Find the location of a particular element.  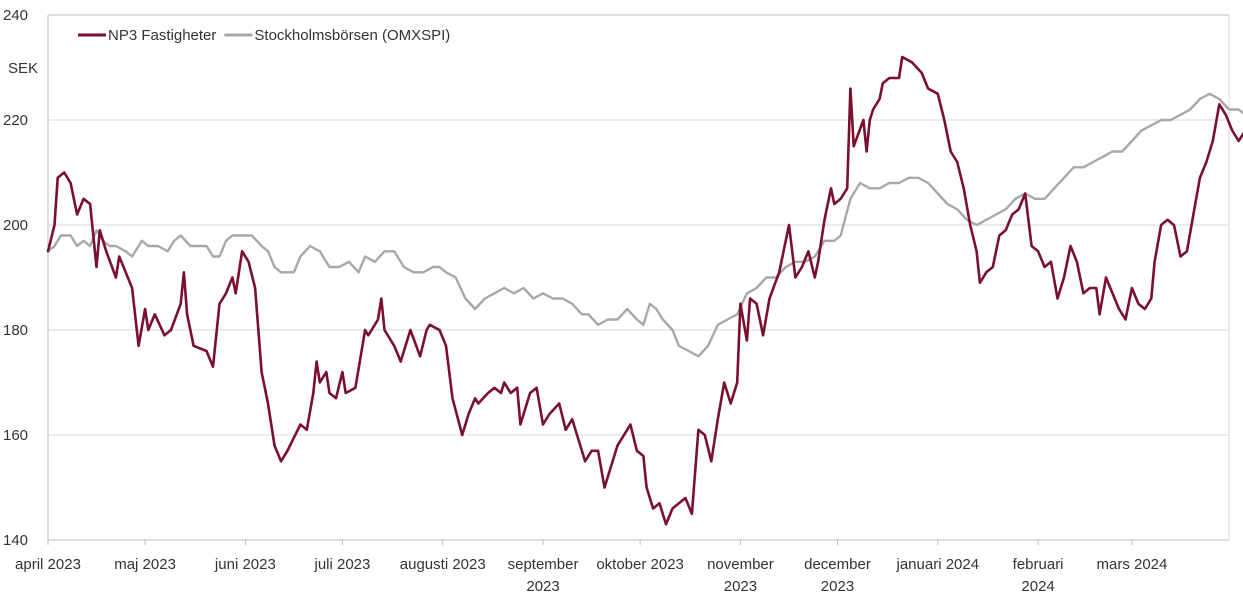

y-tick-label: 220 is located at coordinates (15, 120).